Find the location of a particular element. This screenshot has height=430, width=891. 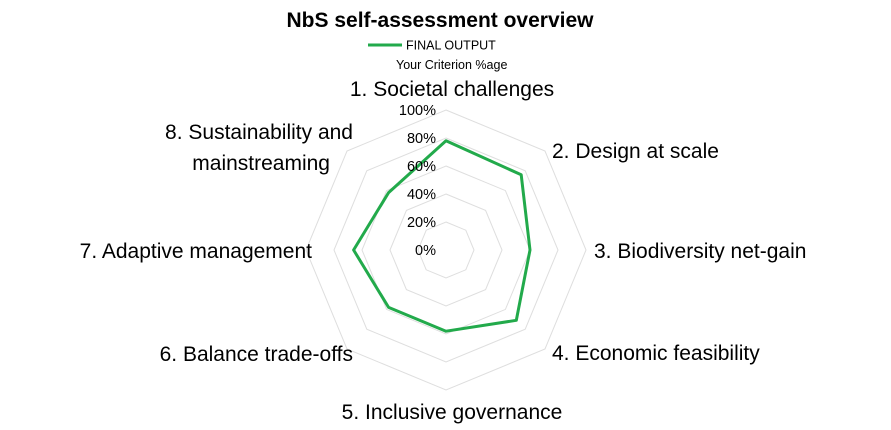

tick-label: 0% is located at coordinates (425, 251).